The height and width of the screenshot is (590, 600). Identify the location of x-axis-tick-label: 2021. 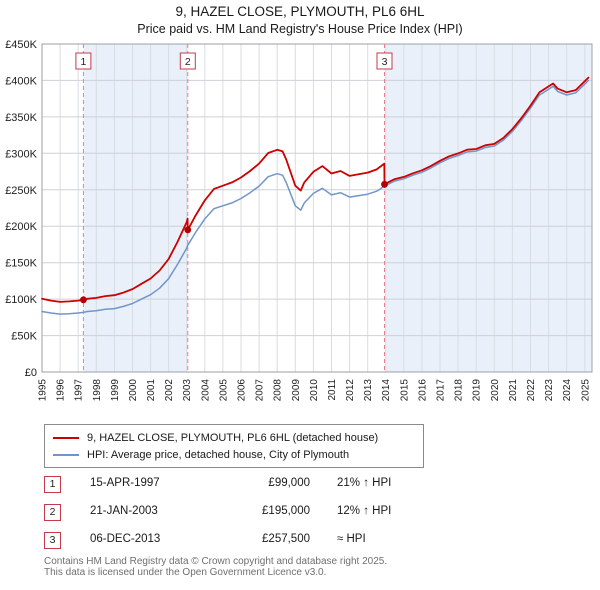
(513, 390).